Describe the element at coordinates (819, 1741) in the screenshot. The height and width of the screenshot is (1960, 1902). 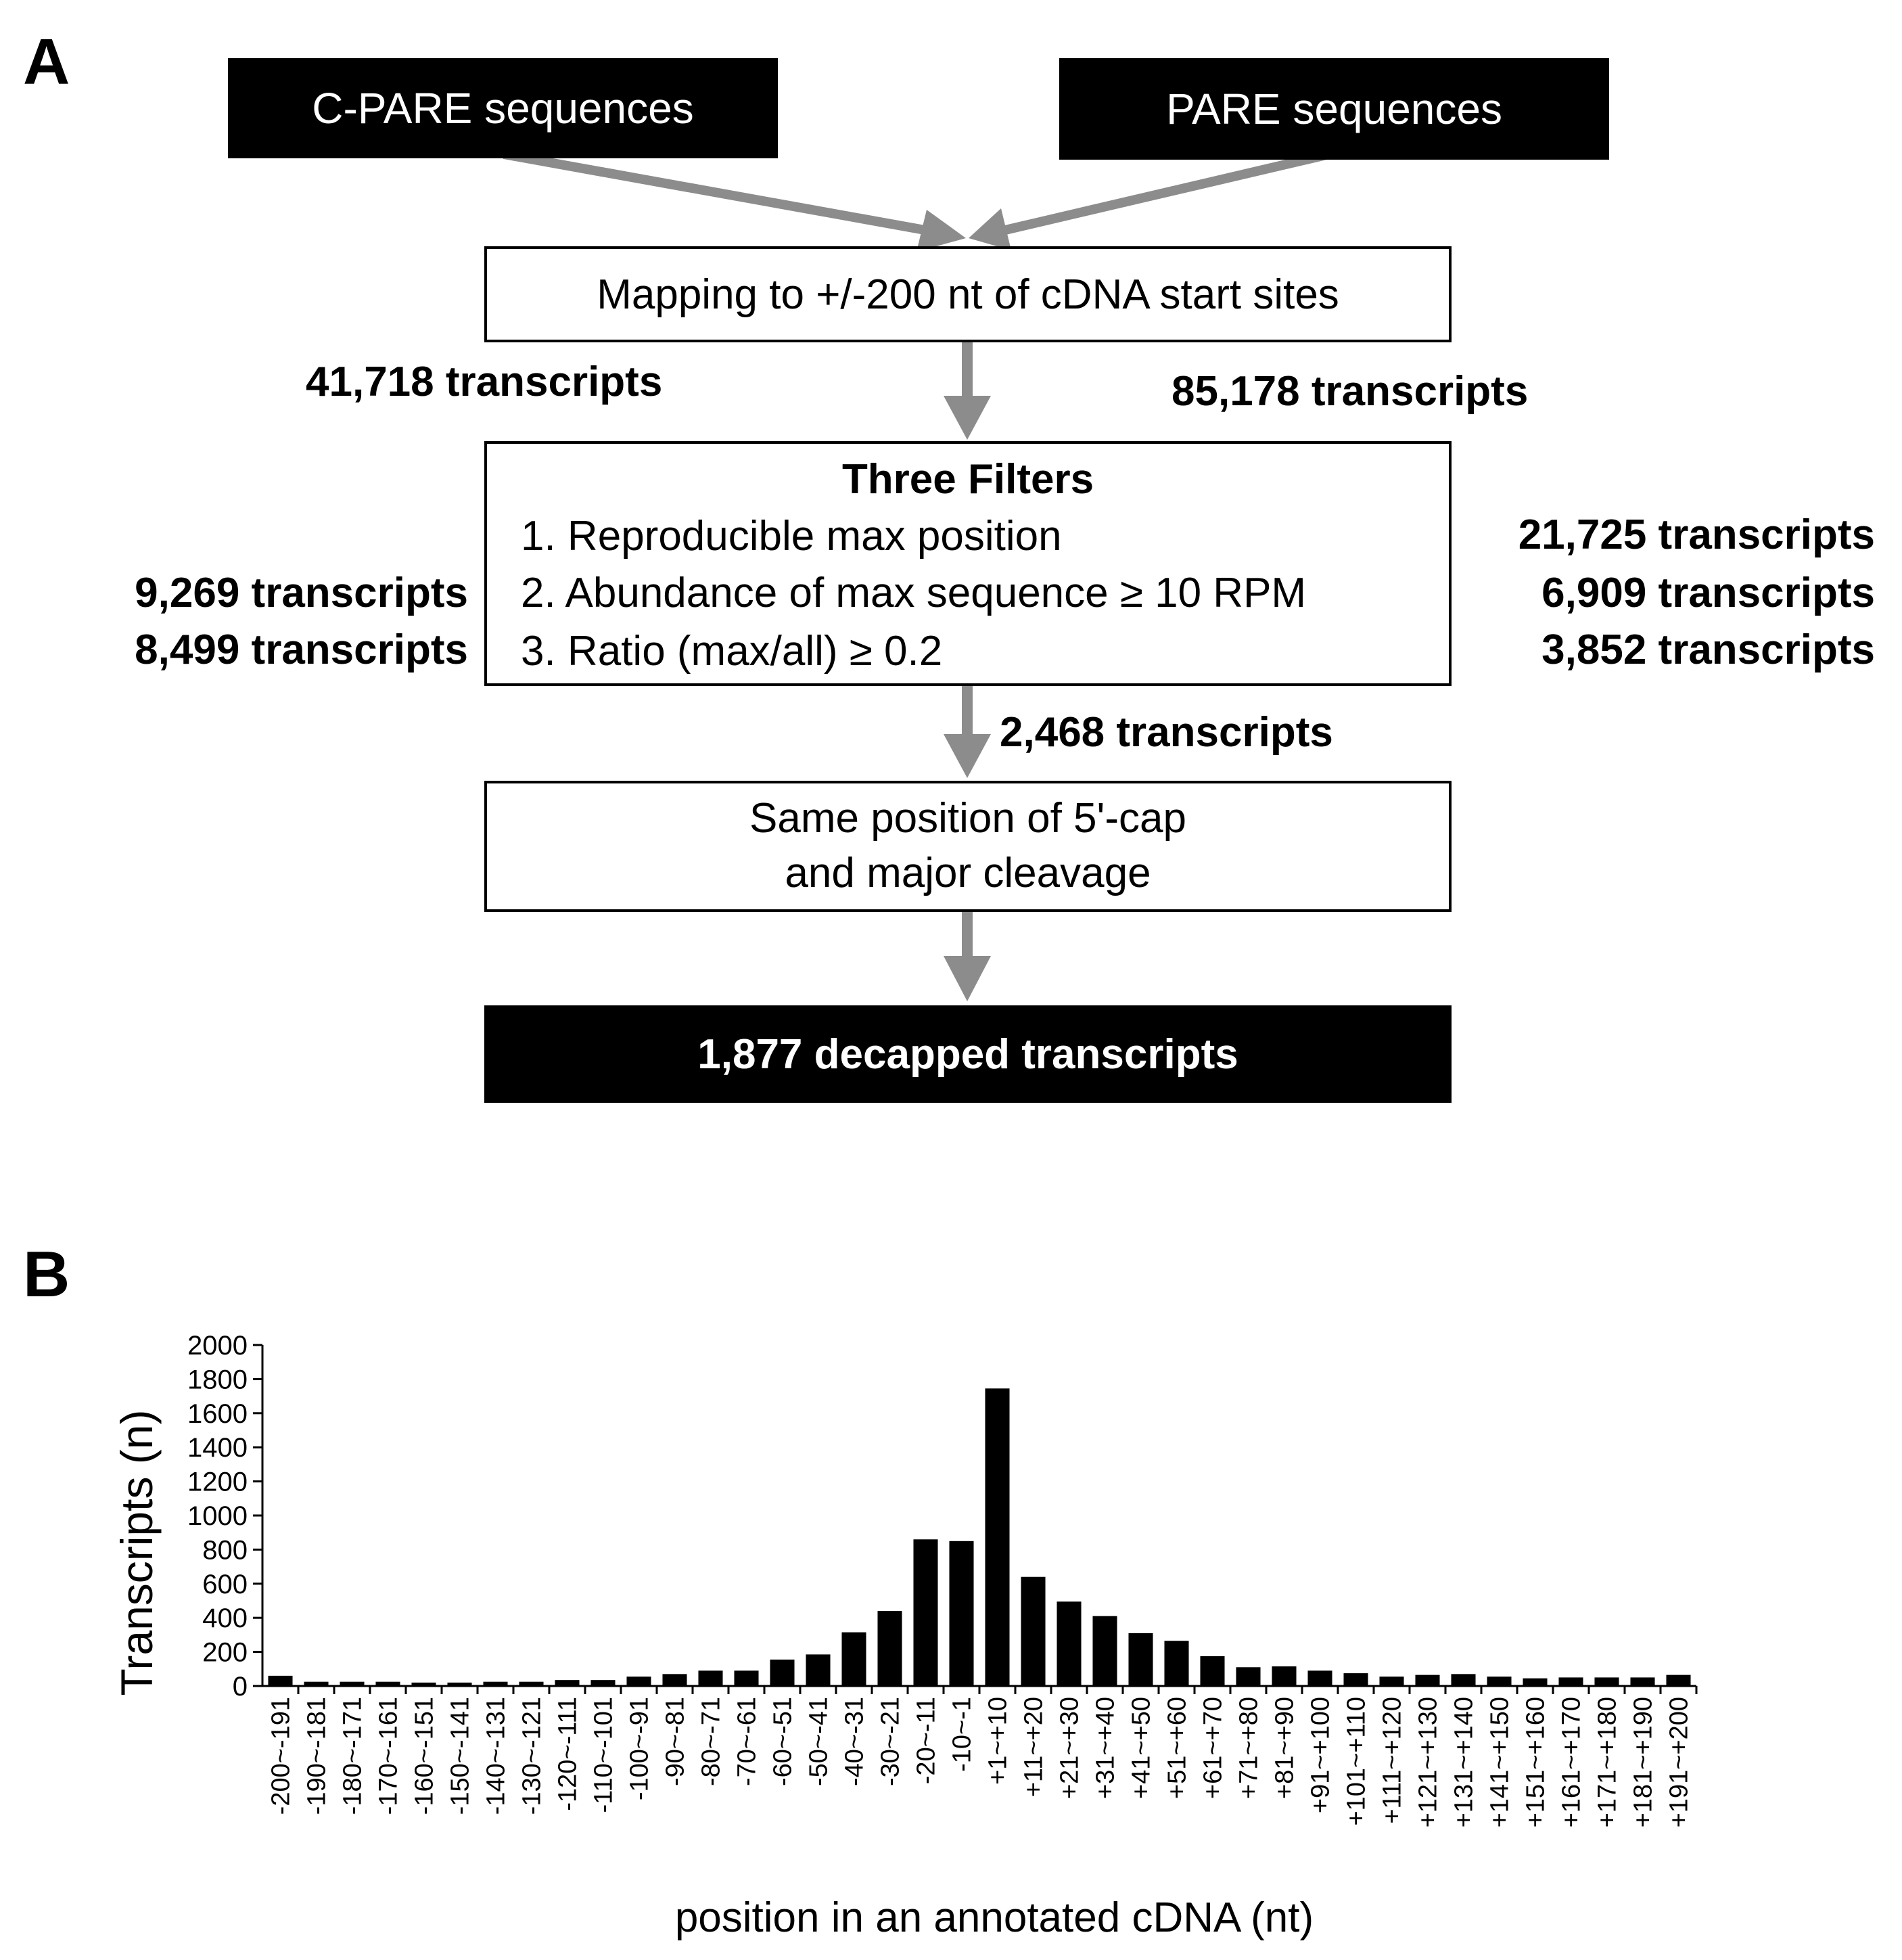
I see `x-tick-label: -50~-41` at that location.